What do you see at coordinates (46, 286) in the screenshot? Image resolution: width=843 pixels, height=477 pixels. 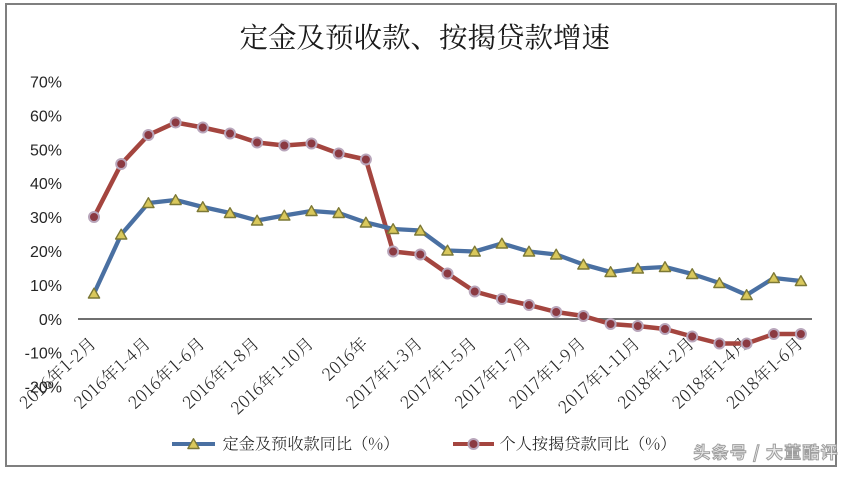 I see `svg-text: 10%` at bounding box center [46, 286].